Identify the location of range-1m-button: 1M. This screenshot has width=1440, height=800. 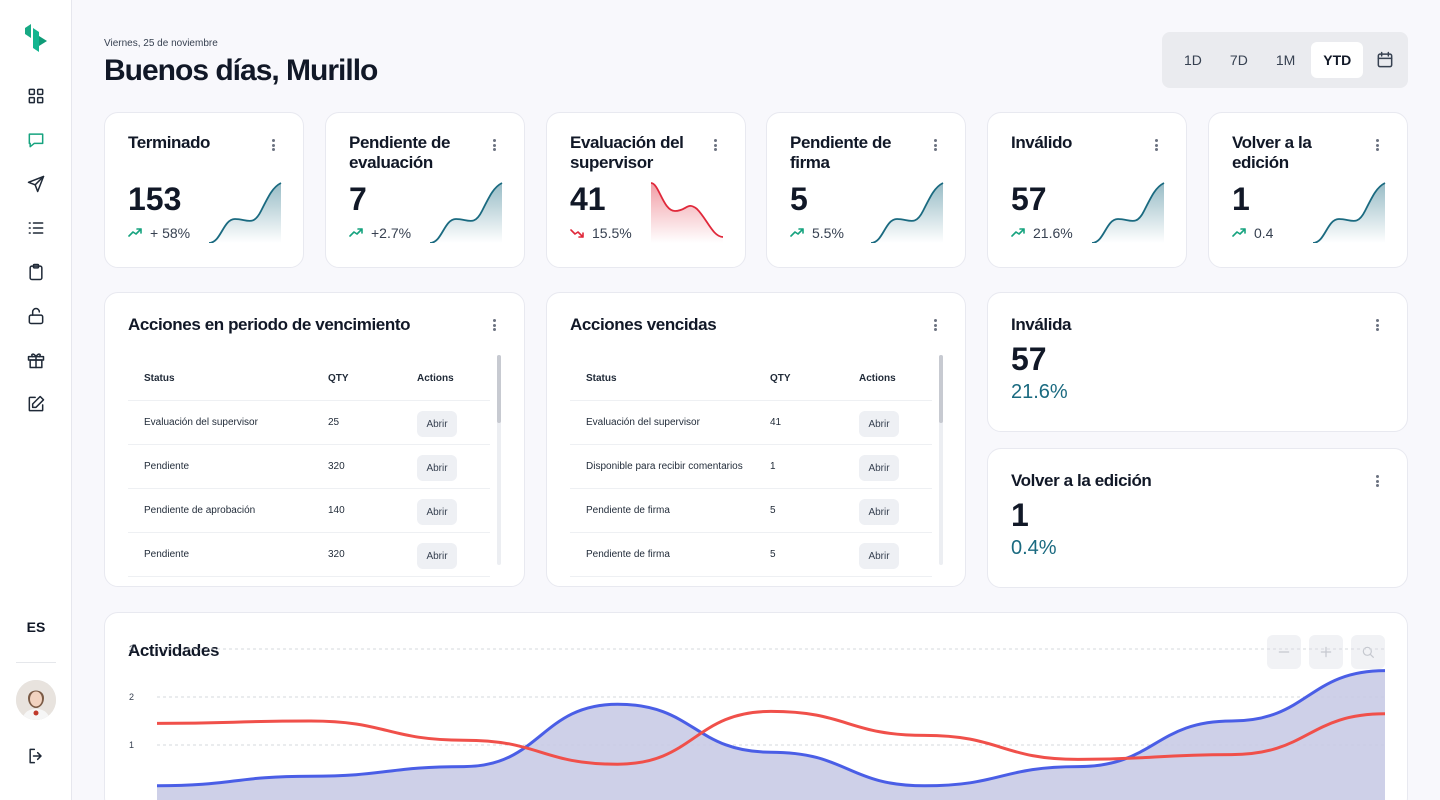
(1285, 60).